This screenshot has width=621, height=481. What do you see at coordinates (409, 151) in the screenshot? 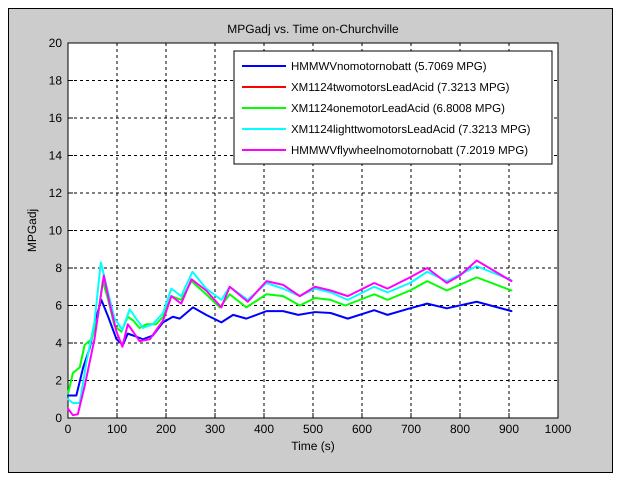
I see `legend-label: HMMWVflywheelnomotornobatt (7.2019 MPG)` at bounding box center [409, 151].